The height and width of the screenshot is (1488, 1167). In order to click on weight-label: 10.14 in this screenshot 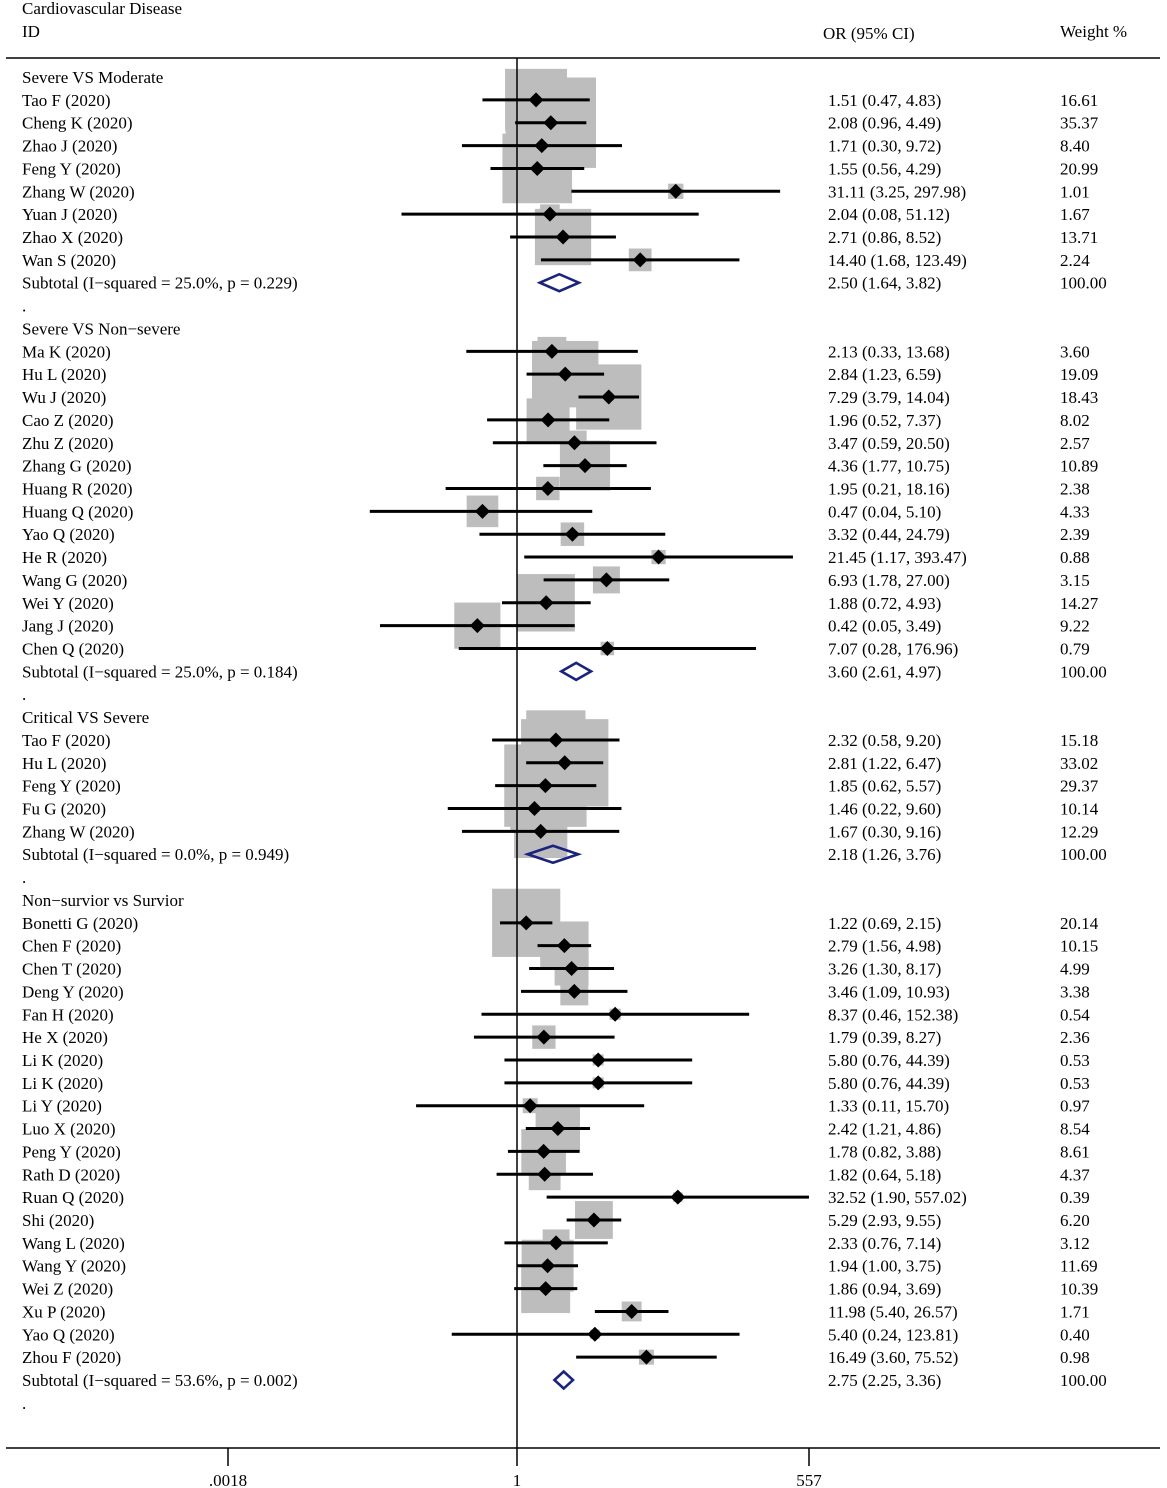, I will do `click(1079, 809)`.